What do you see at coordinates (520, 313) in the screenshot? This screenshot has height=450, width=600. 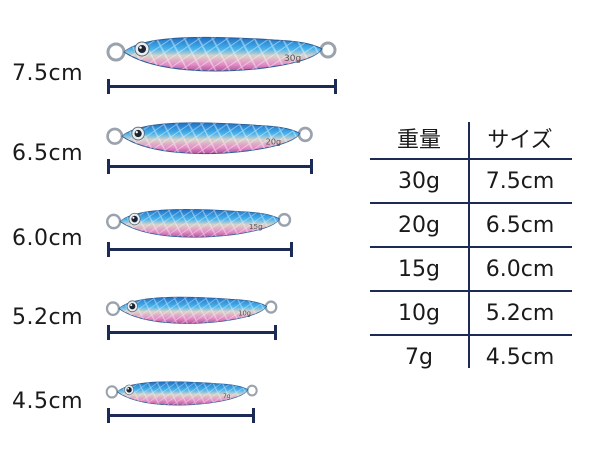 I see `cell-size: 5.2cm` at bounding box center [520, 313].